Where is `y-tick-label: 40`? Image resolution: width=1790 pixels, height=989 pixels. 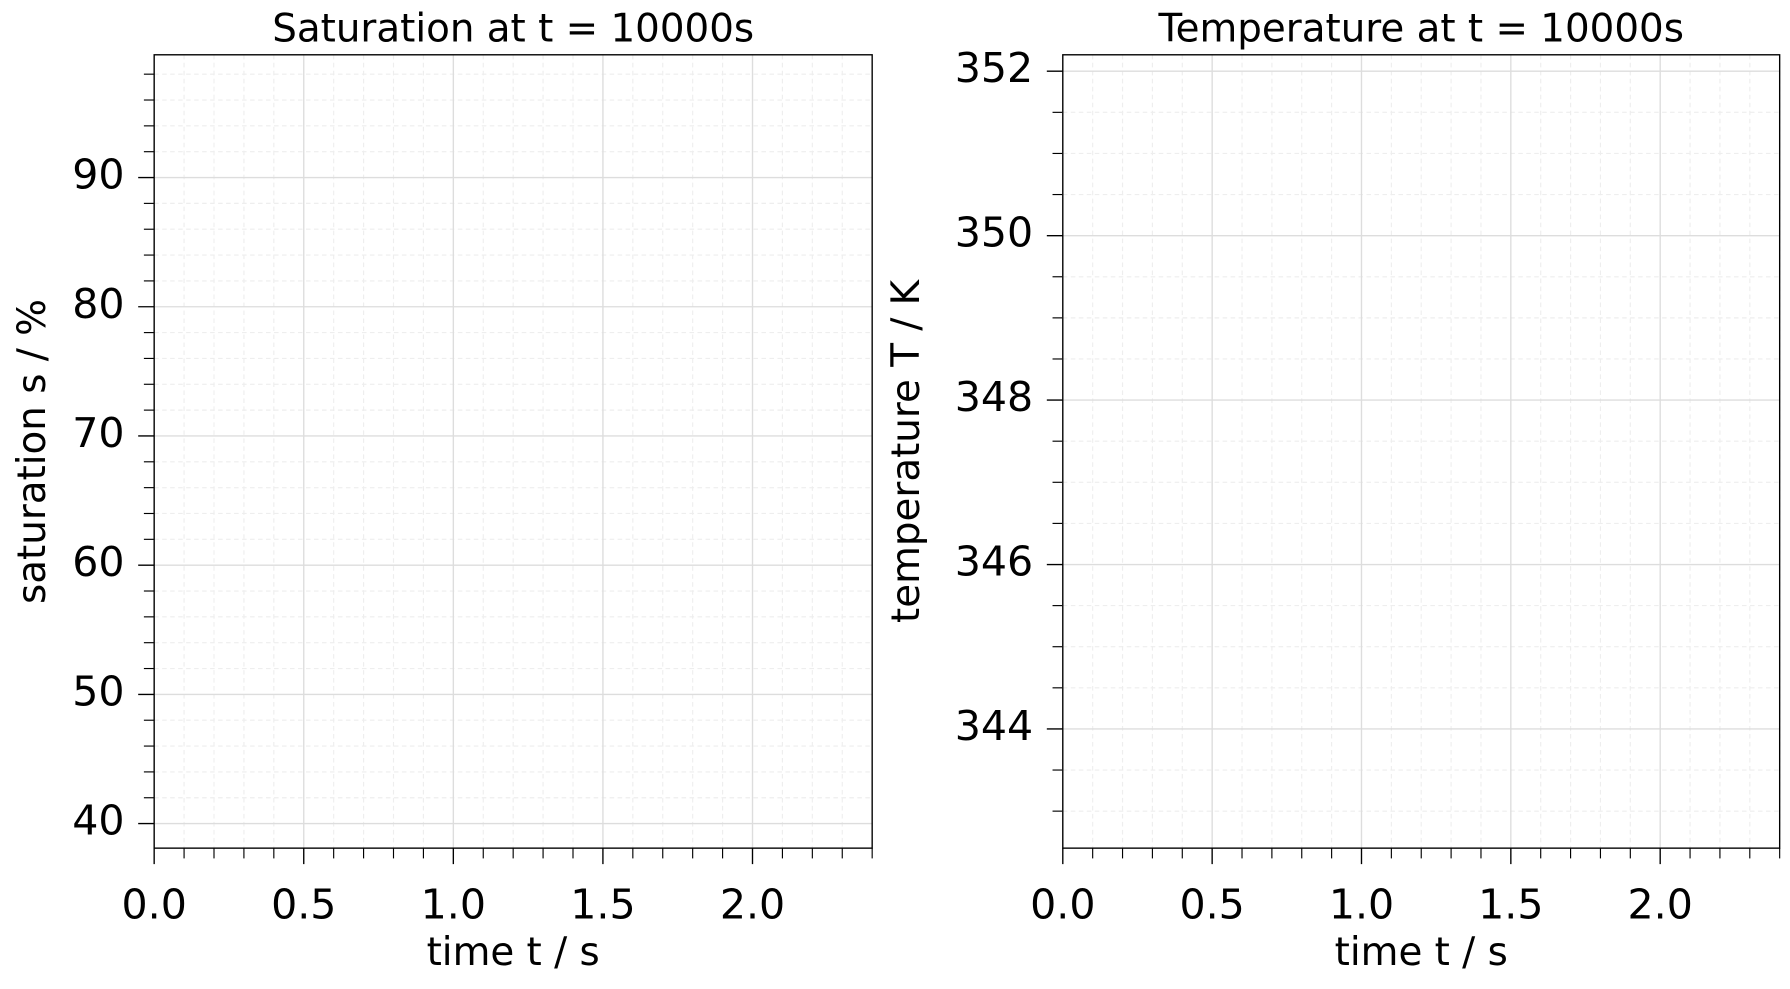
y-tick-label: 40 is located at coordinates (98, 821).